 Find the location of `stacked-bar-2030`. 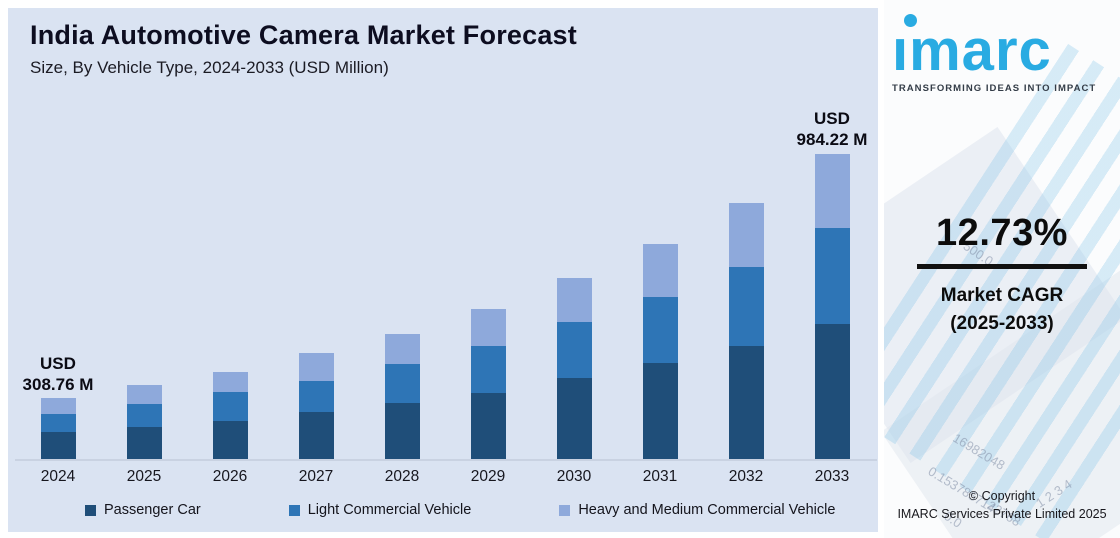

stacked-bar-2030 is located at coordinates (574, 368).